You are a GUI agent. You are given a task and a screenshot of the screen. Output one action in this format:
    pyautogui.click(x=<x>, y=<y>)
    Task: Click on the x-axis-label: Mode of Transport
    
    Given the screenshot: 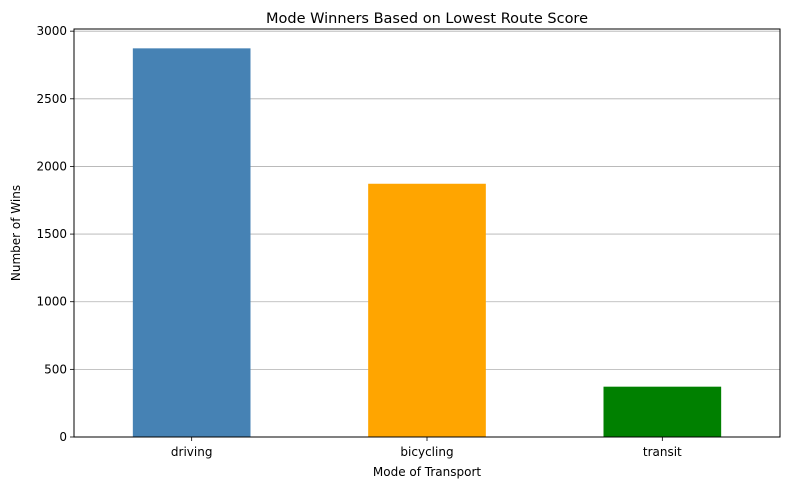 What is the action you would take?
    pyautogui.click(x=427, y=472)
    